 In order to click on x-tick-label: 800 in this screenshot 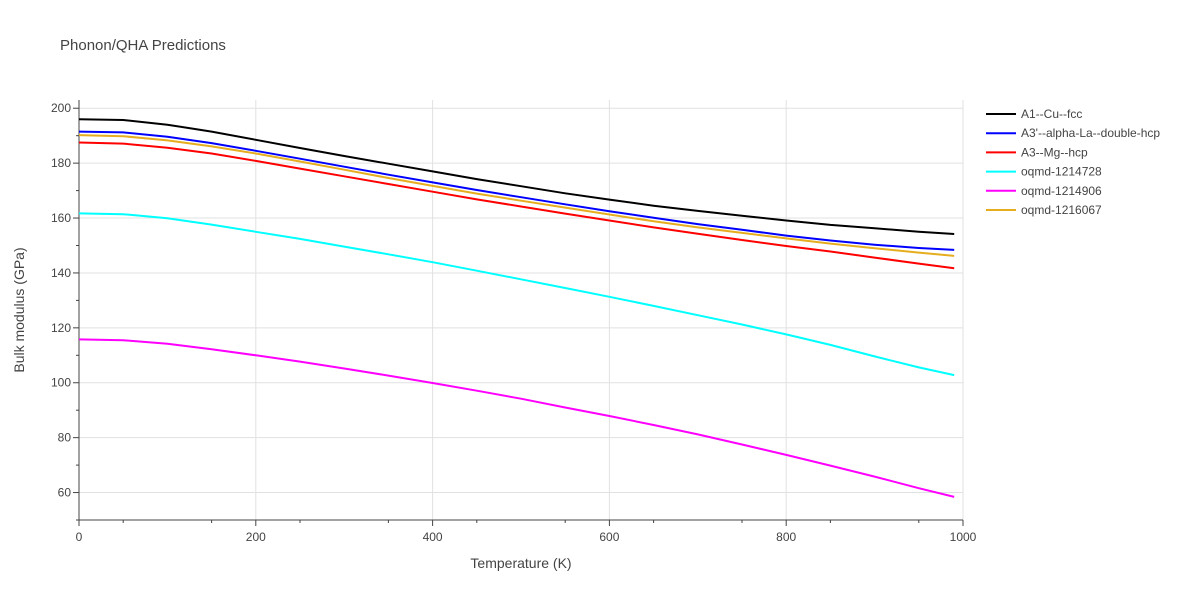, I will do `click(786, 537)`.